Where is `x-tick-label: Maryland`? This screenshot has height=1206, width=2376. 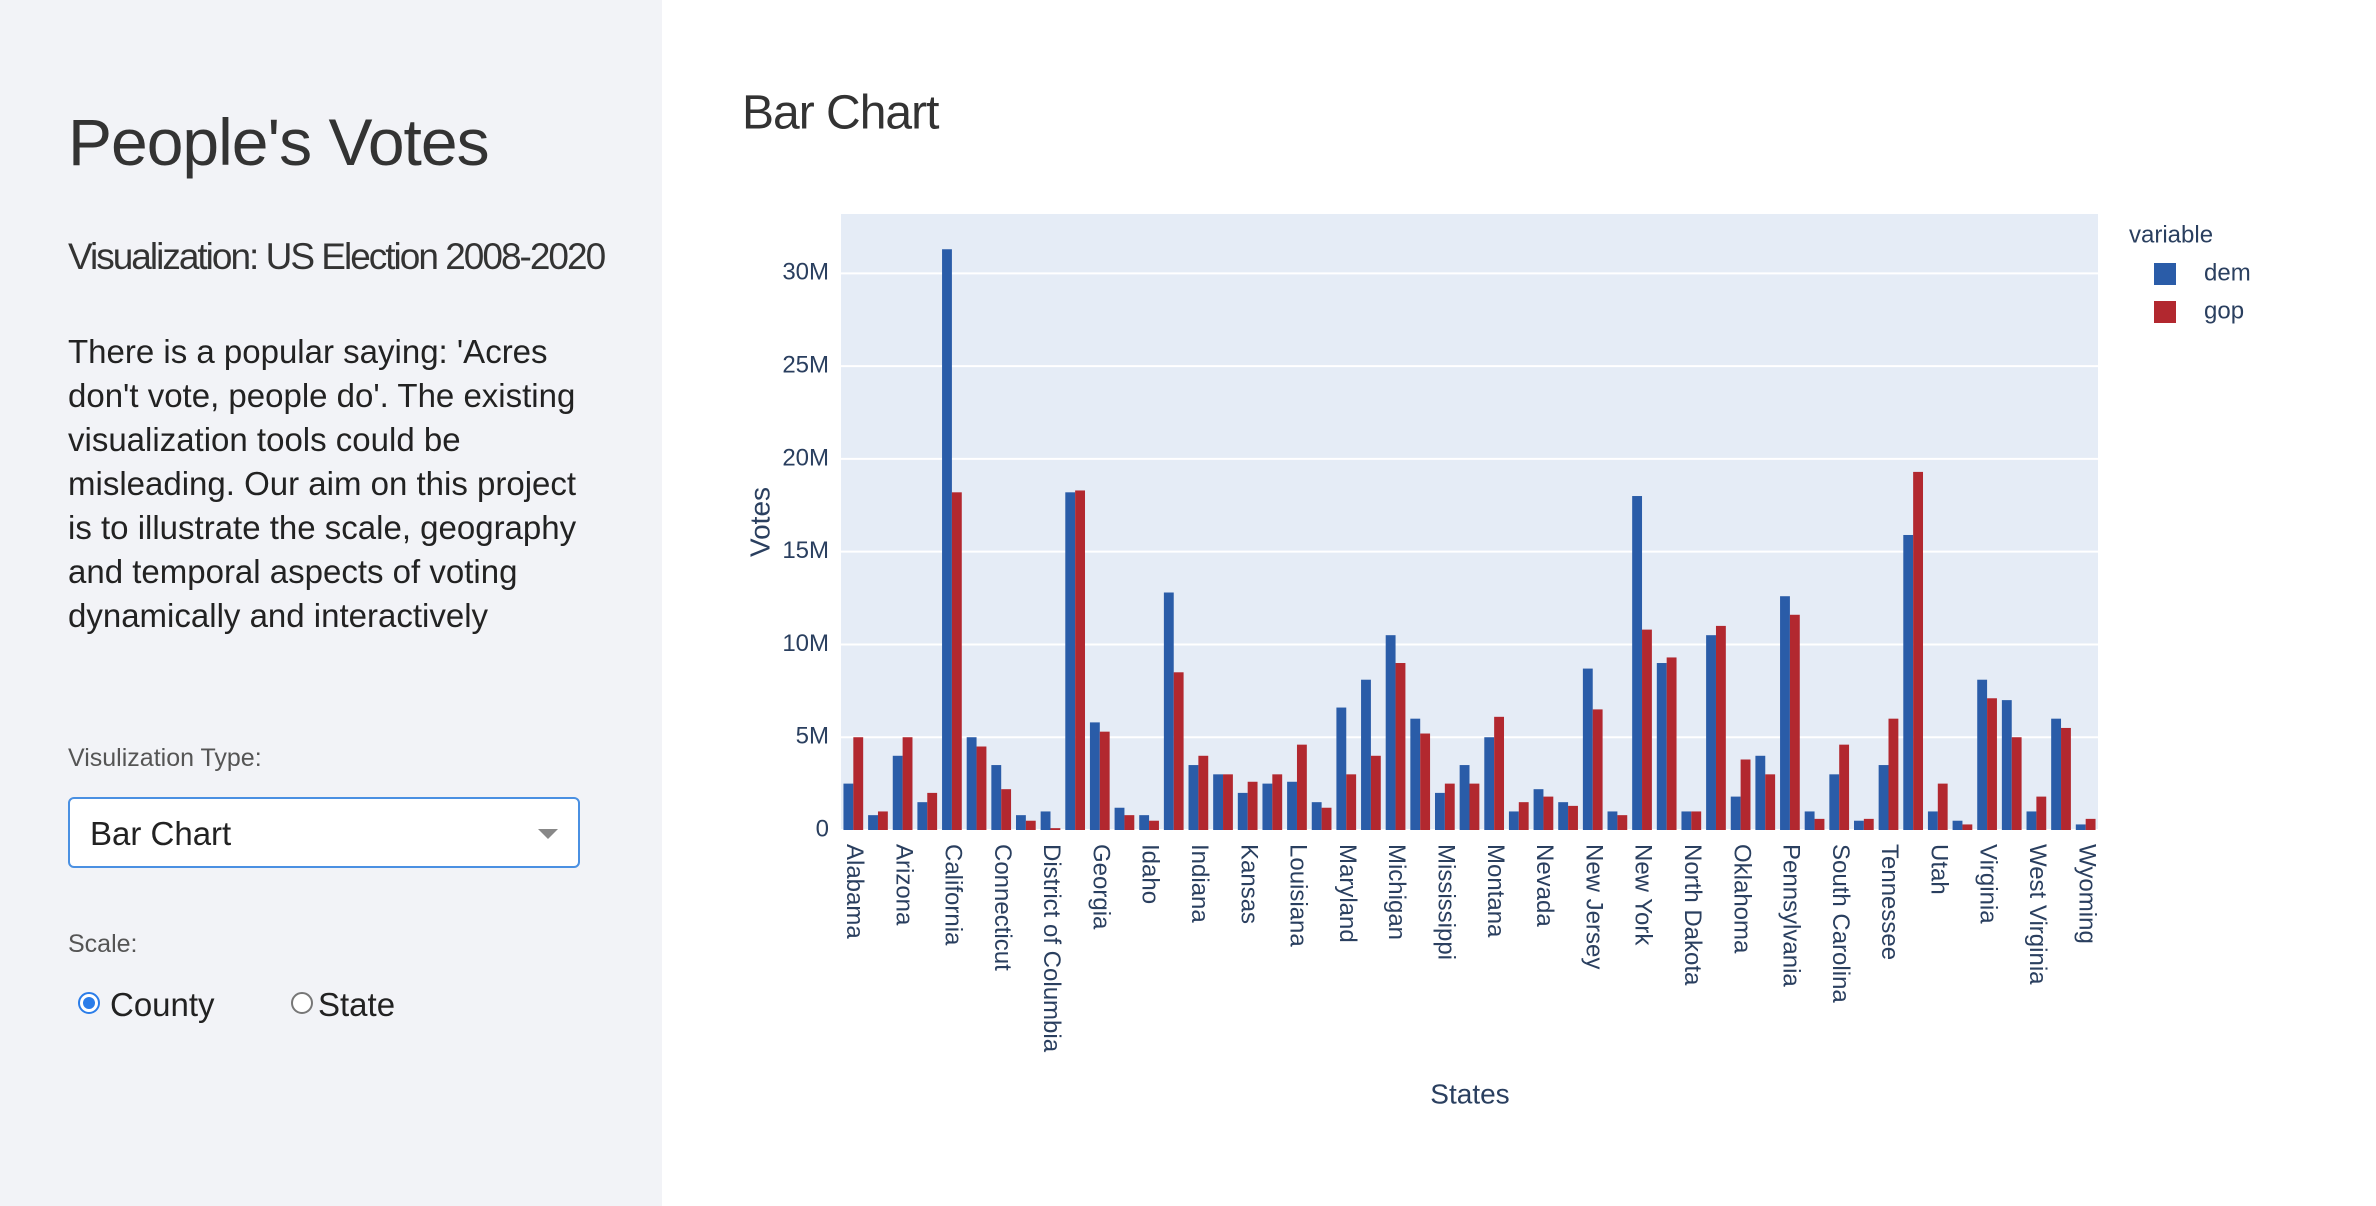
x-tick-label: Maryland is located at coordinates (1347, 893).